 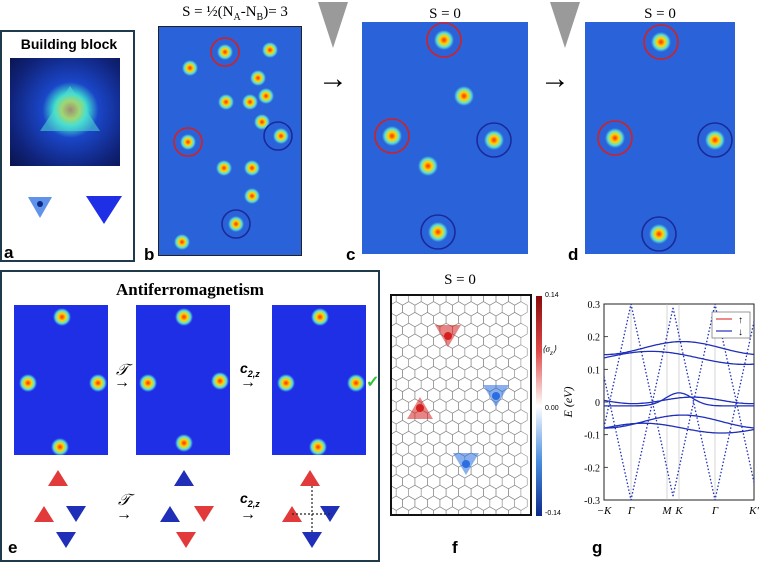 What do you see at coordinates (443, 136) in the screenshot?
I see `panel-c-adatoms` at bounding box center [443, 136].